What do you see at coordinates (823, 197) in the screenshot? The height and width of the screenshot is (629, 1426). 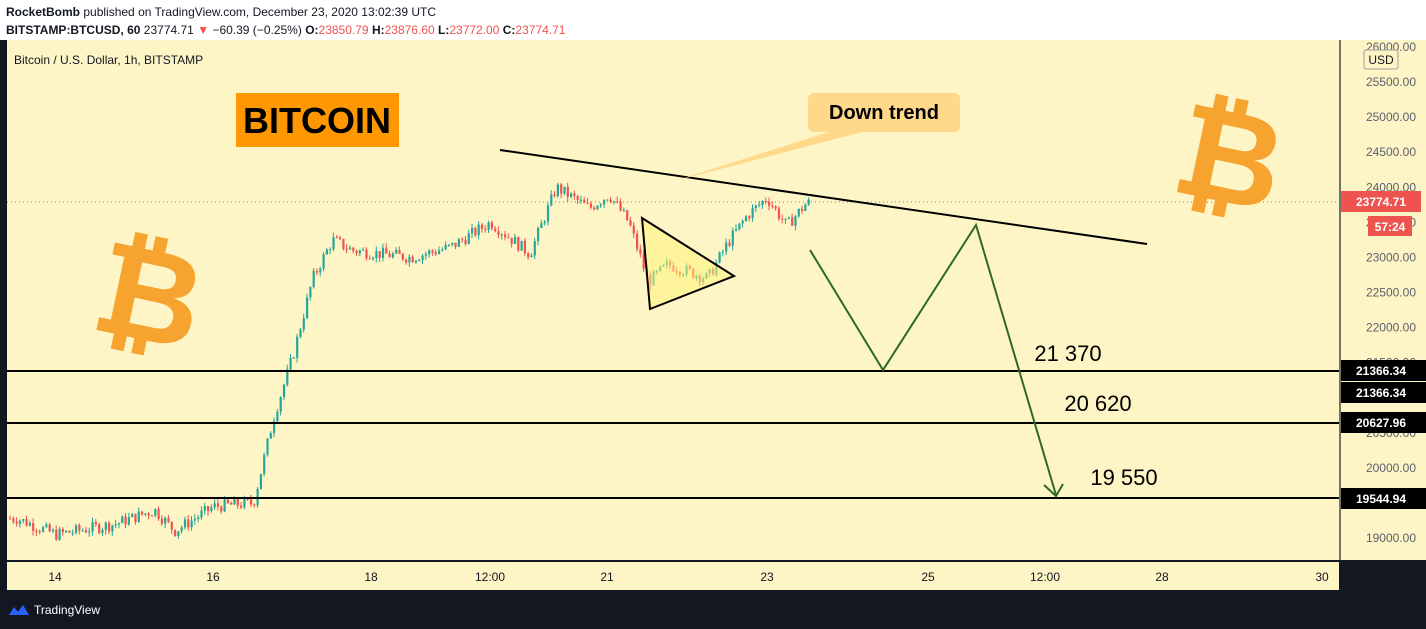 I see `trendline` at bounding box center [823, 197].